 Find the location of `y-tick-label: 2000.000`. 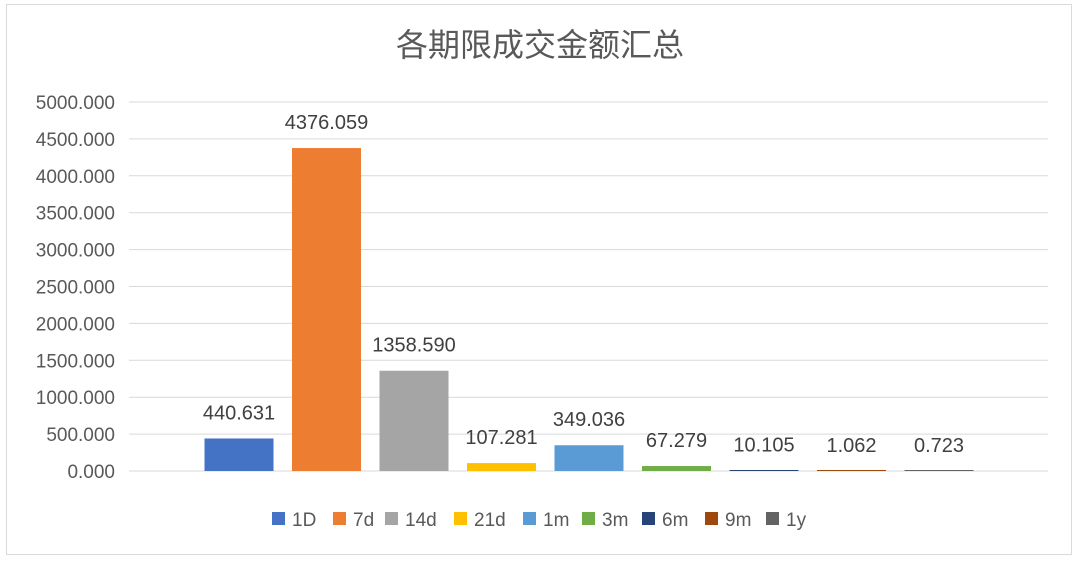

y-tick-label: 2000.000 is located at coordinates (75, 324).